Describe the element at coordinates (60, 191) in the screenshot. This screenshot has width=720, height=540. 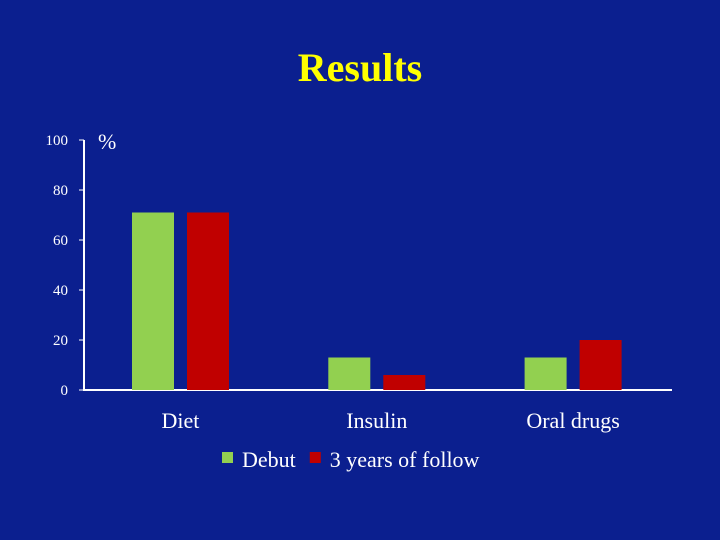
I see `y-tick-label: 80` at that location.